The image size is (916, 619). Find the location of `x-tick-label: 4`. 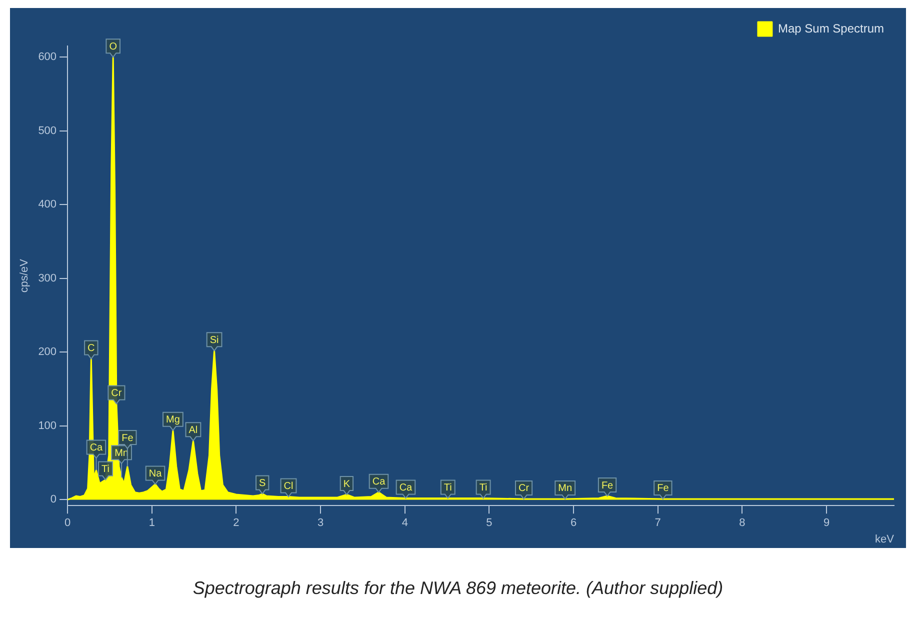

x-tick-label: 4 is located at coordinates (405, 523).